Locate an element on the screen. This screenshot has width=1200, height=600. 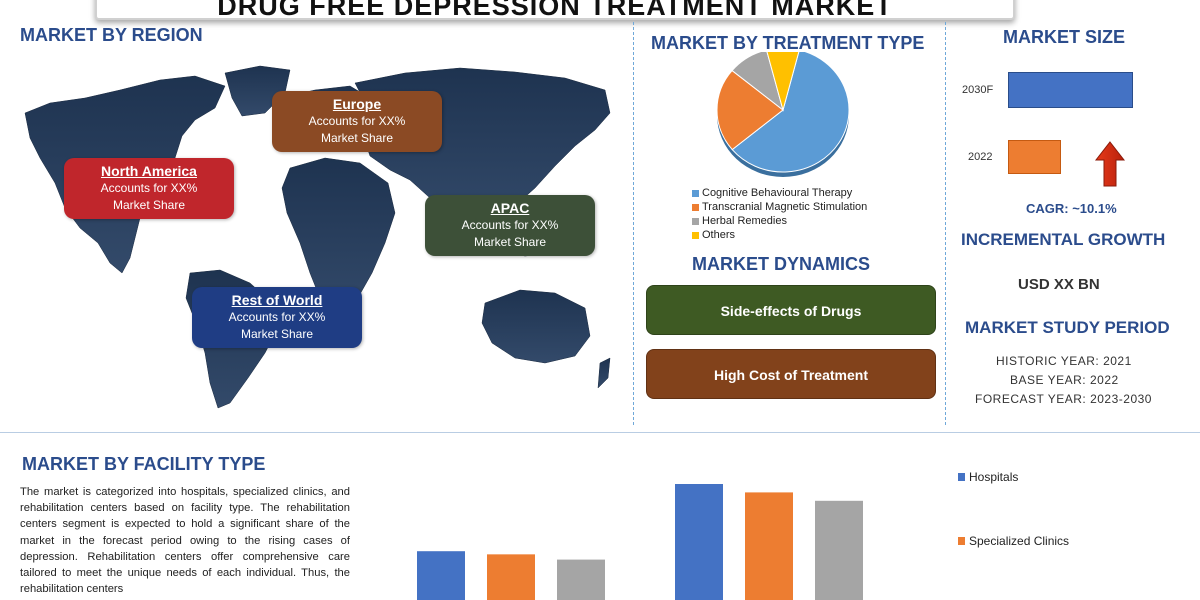
facility-legend-hospitals: Hospitals is located at coordinates (988, 477).